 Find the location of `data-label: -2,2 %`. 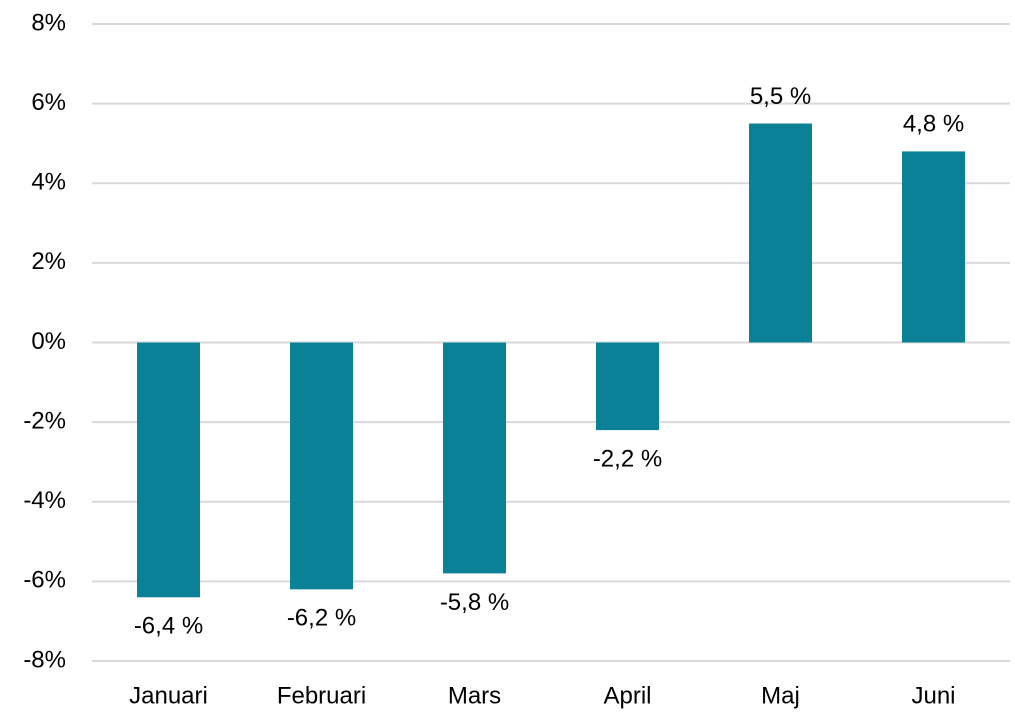

data-label: -2,2 % is located at coordinates (627, 458).